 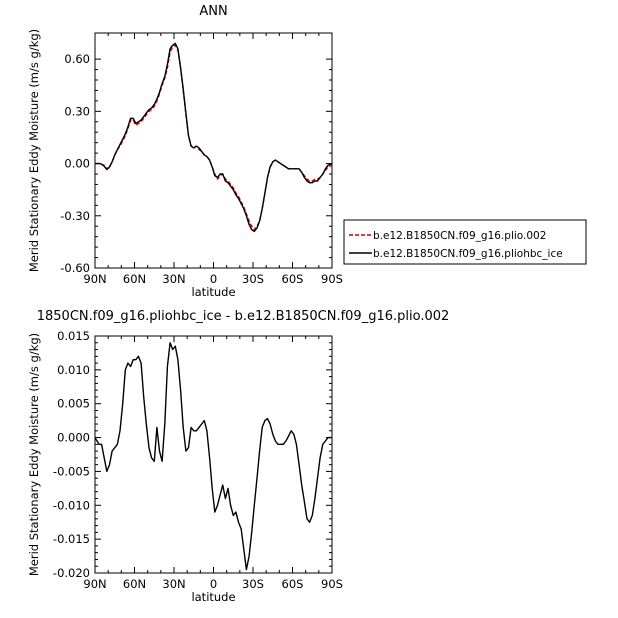 I want to click on panel1-y-tick-label: 0.00, so click(x=77, y=164).